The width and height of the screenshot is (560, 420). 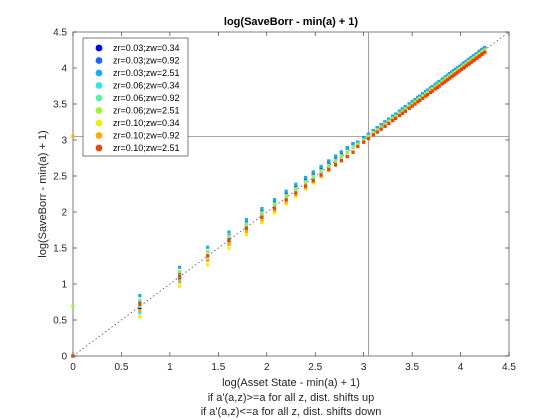 What do you see at coordinates (291, 383) in the screenshot?
I see `x-axis-label: log(Asset State - min(a) + 1)` at bounding box center [291, 383].